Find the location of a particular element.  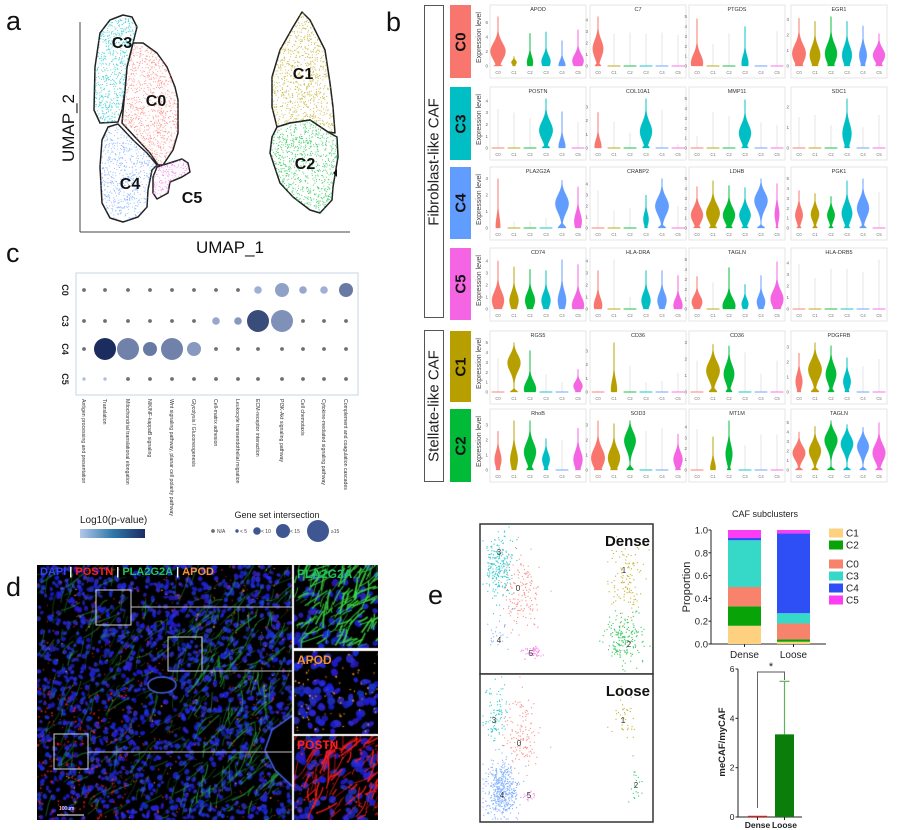

column-label: Cell-matrix adhesion is located at coordinates (215, 422).